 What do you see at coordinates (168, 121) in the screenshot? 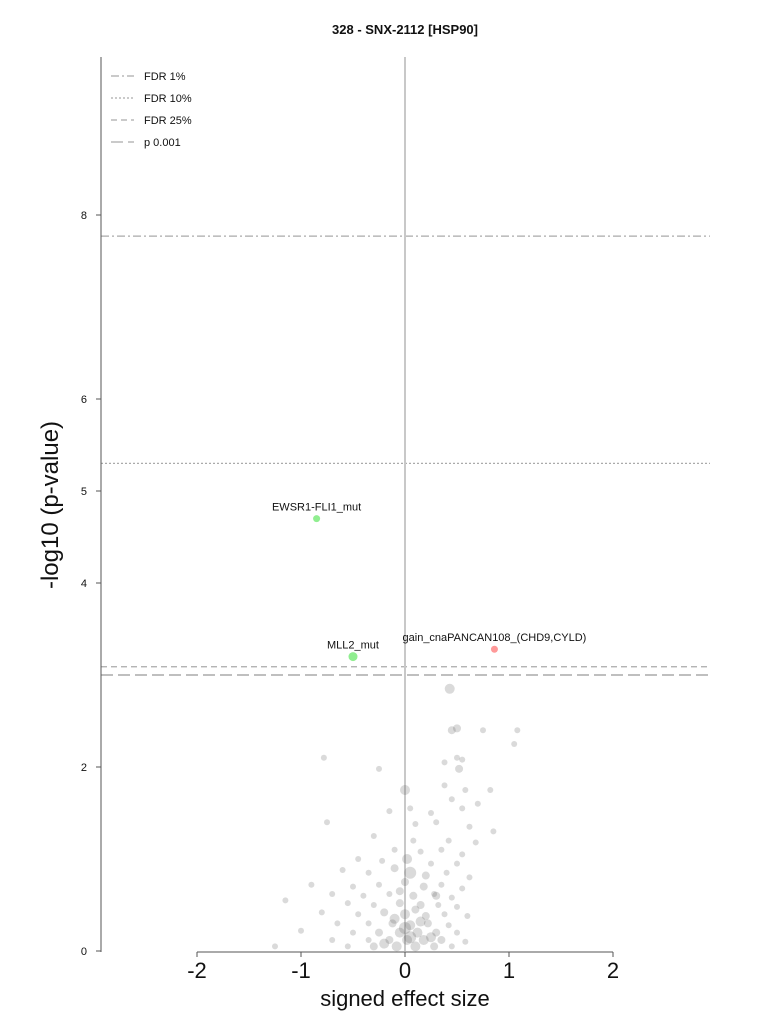
I see `legend-label-2: FDR 25%` at bounding box center [168, 121].